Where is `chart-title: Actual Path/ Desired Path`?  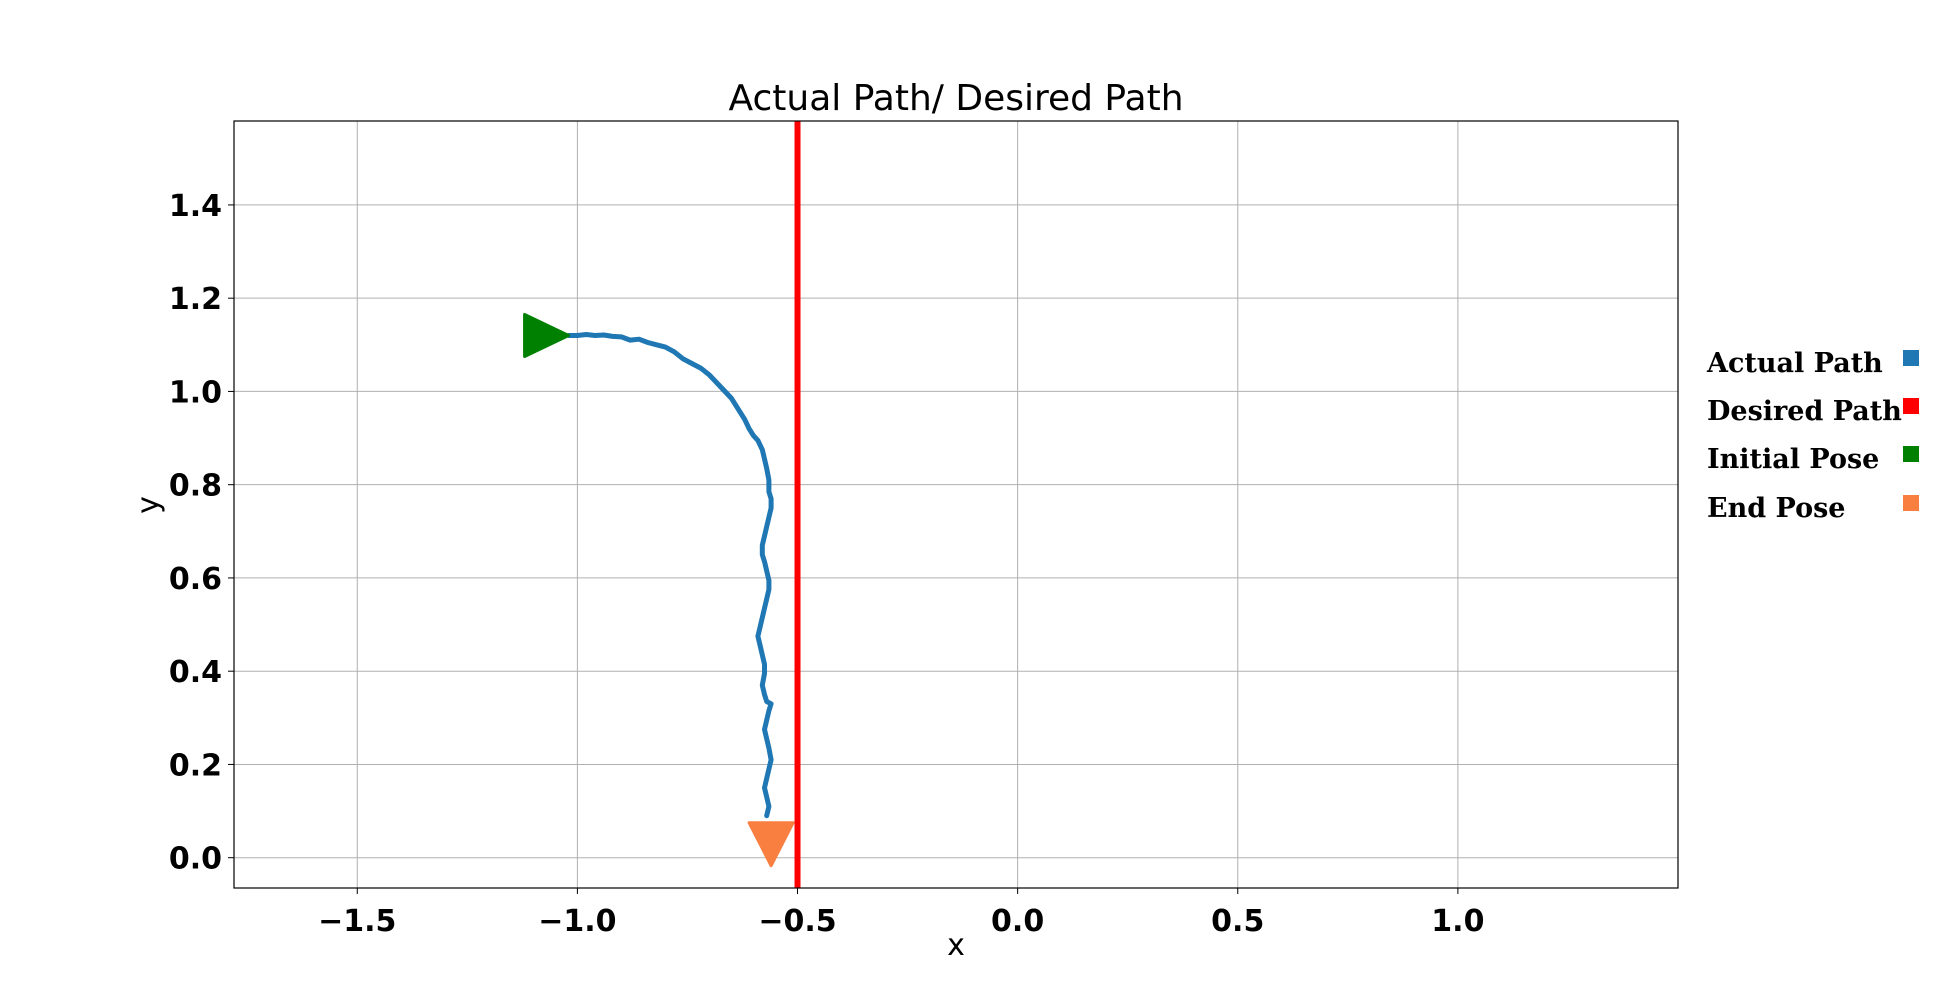
chart-title: Actual Path/ Desired Path is located at coordinates (955, 98).